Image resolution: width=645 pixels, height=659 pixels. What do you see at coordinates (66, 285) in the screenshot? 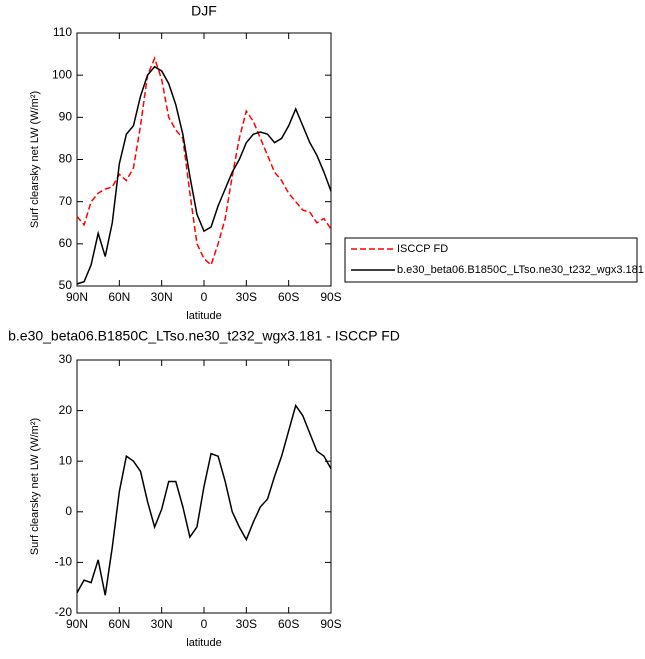
I see `y-tick-label: 50` at bounding box center [66, 285].